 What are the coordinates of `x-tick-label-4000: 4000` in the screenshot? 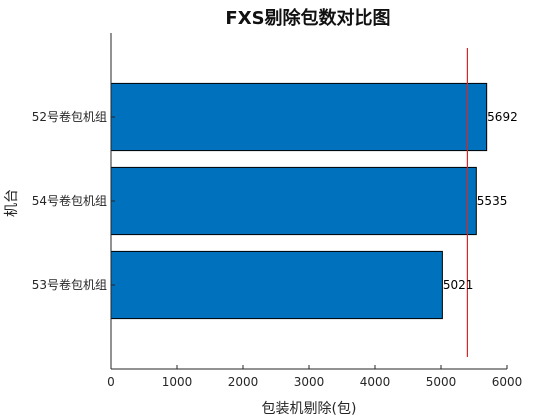 It's located at (375, 382).